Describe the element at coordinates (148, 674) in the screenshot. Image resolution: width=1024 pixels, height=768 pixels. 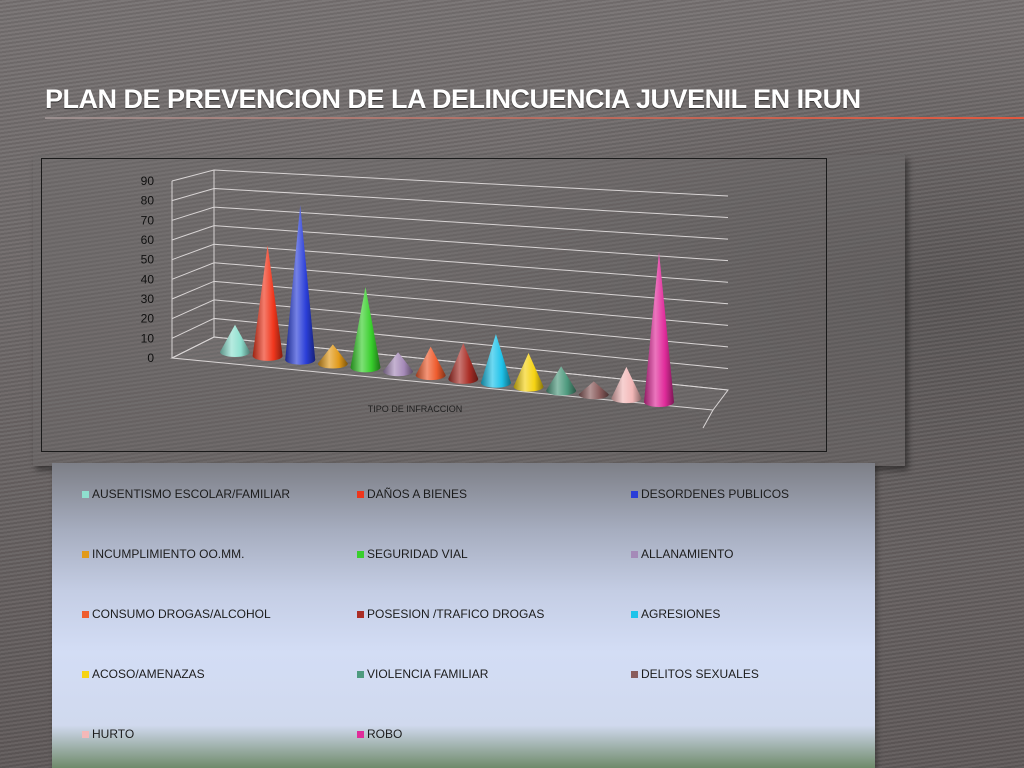
I see `legend-label: ACOSO/AMENAZAS` at that location.